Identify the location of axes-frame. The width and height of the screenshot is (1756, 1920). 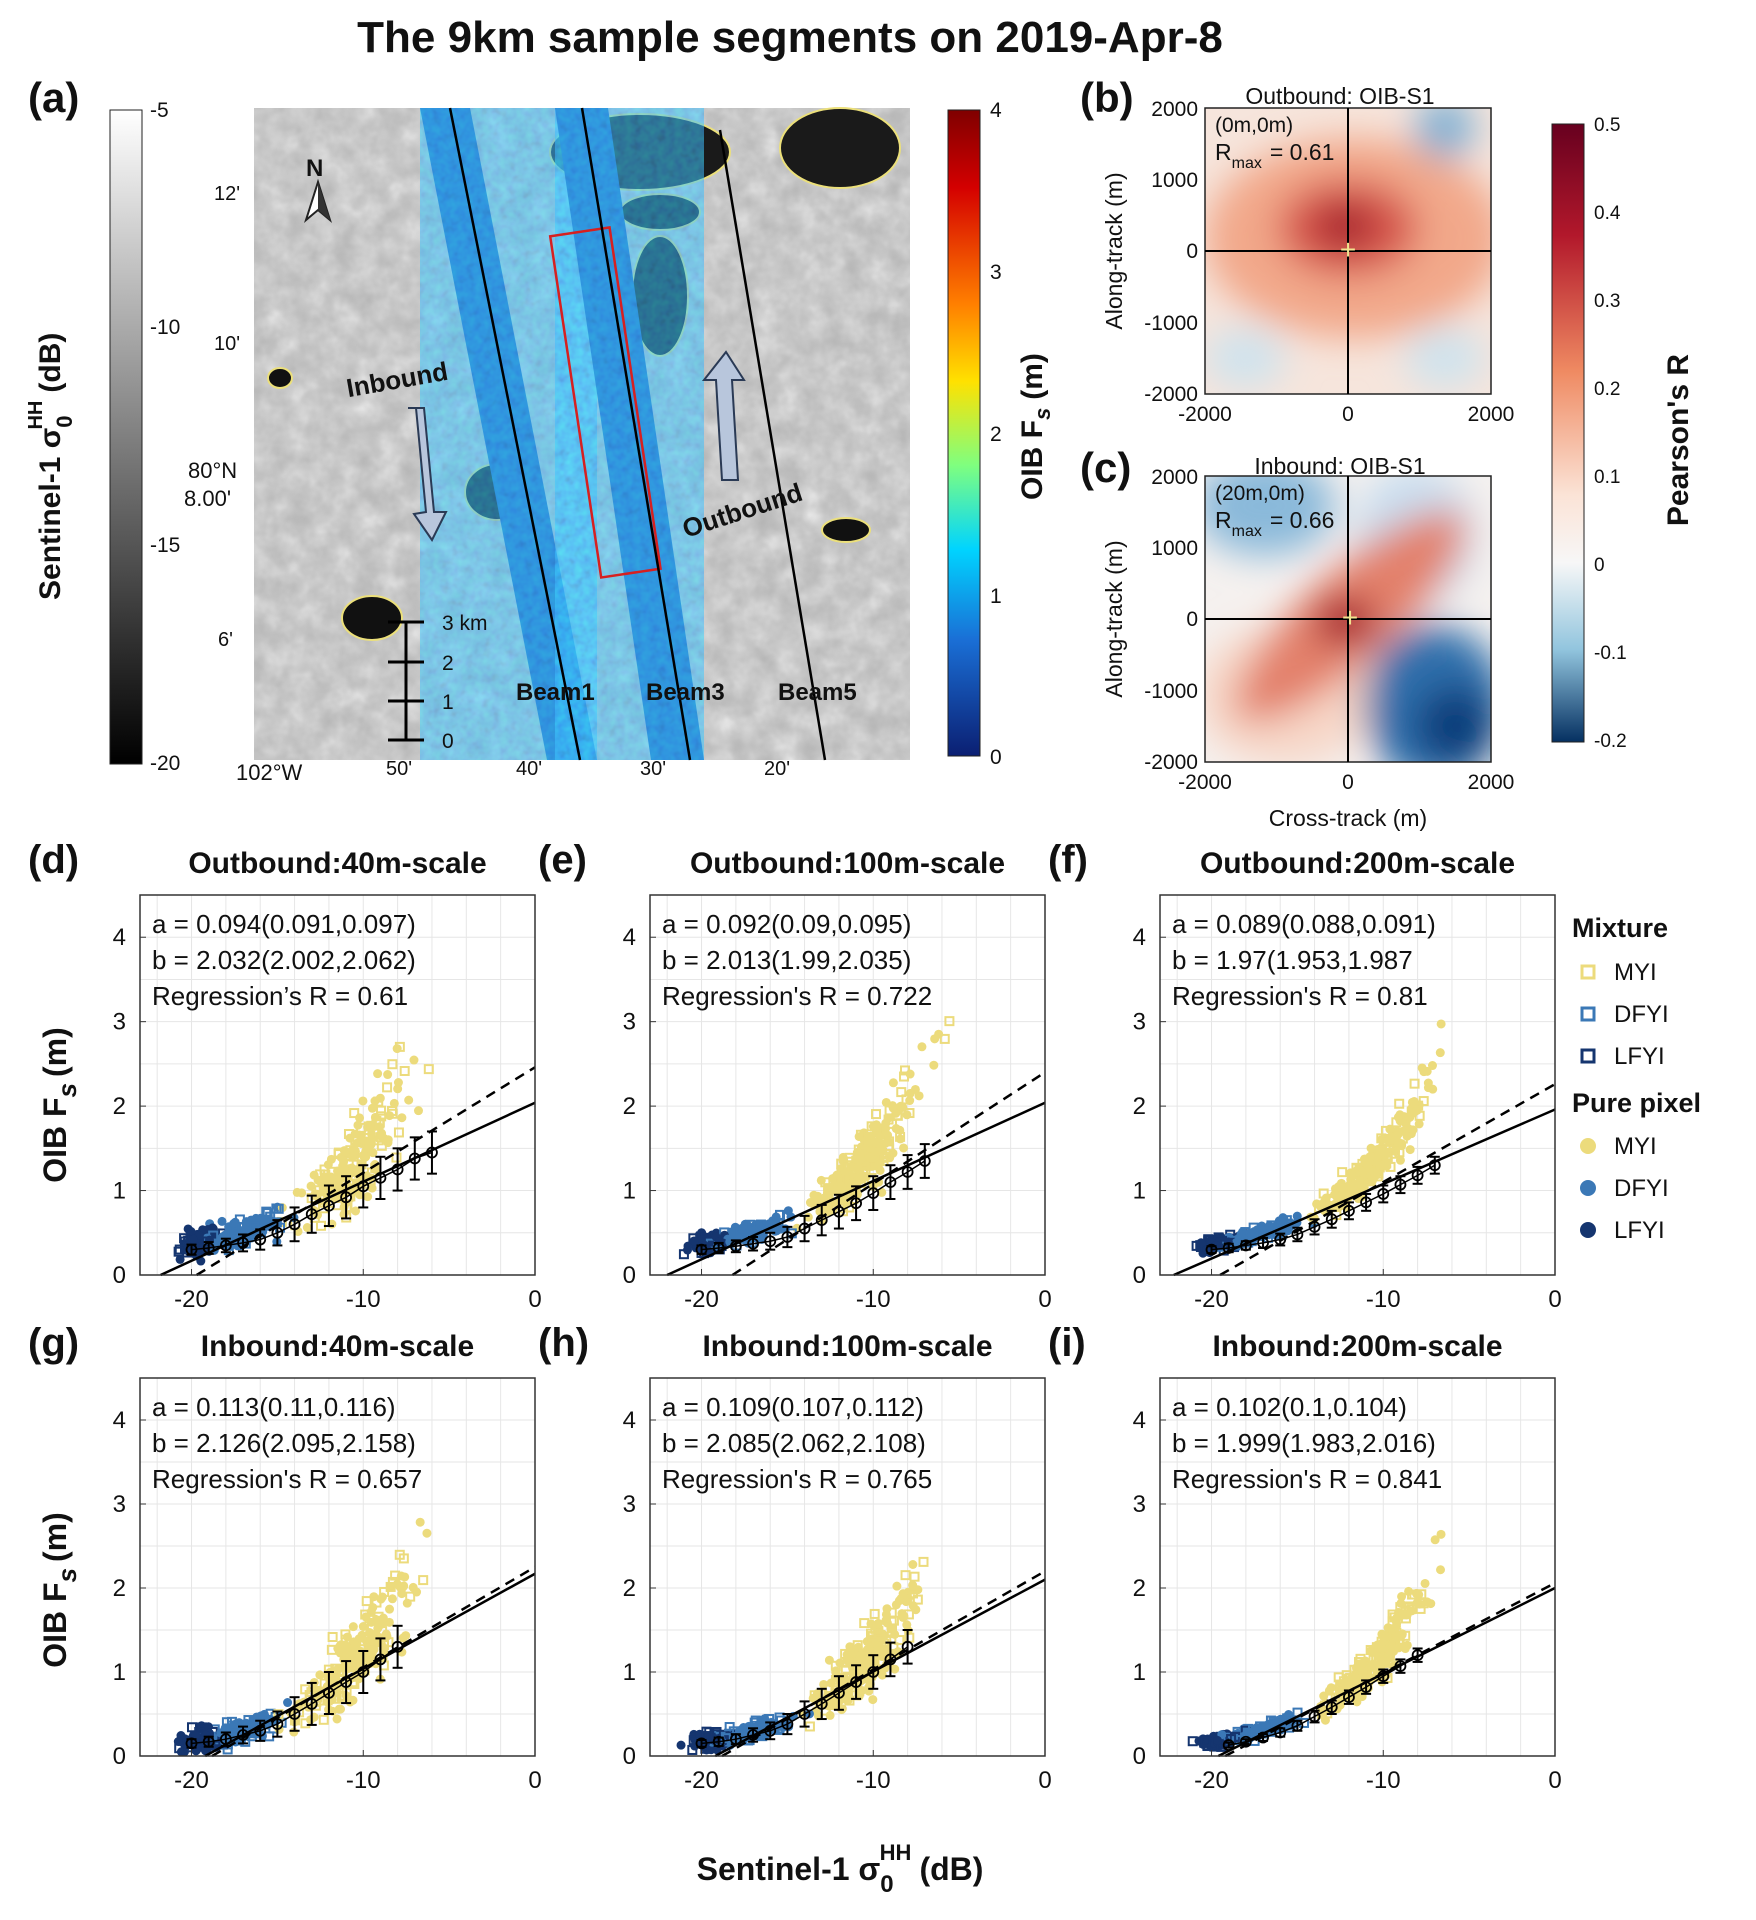
(847, 1085).